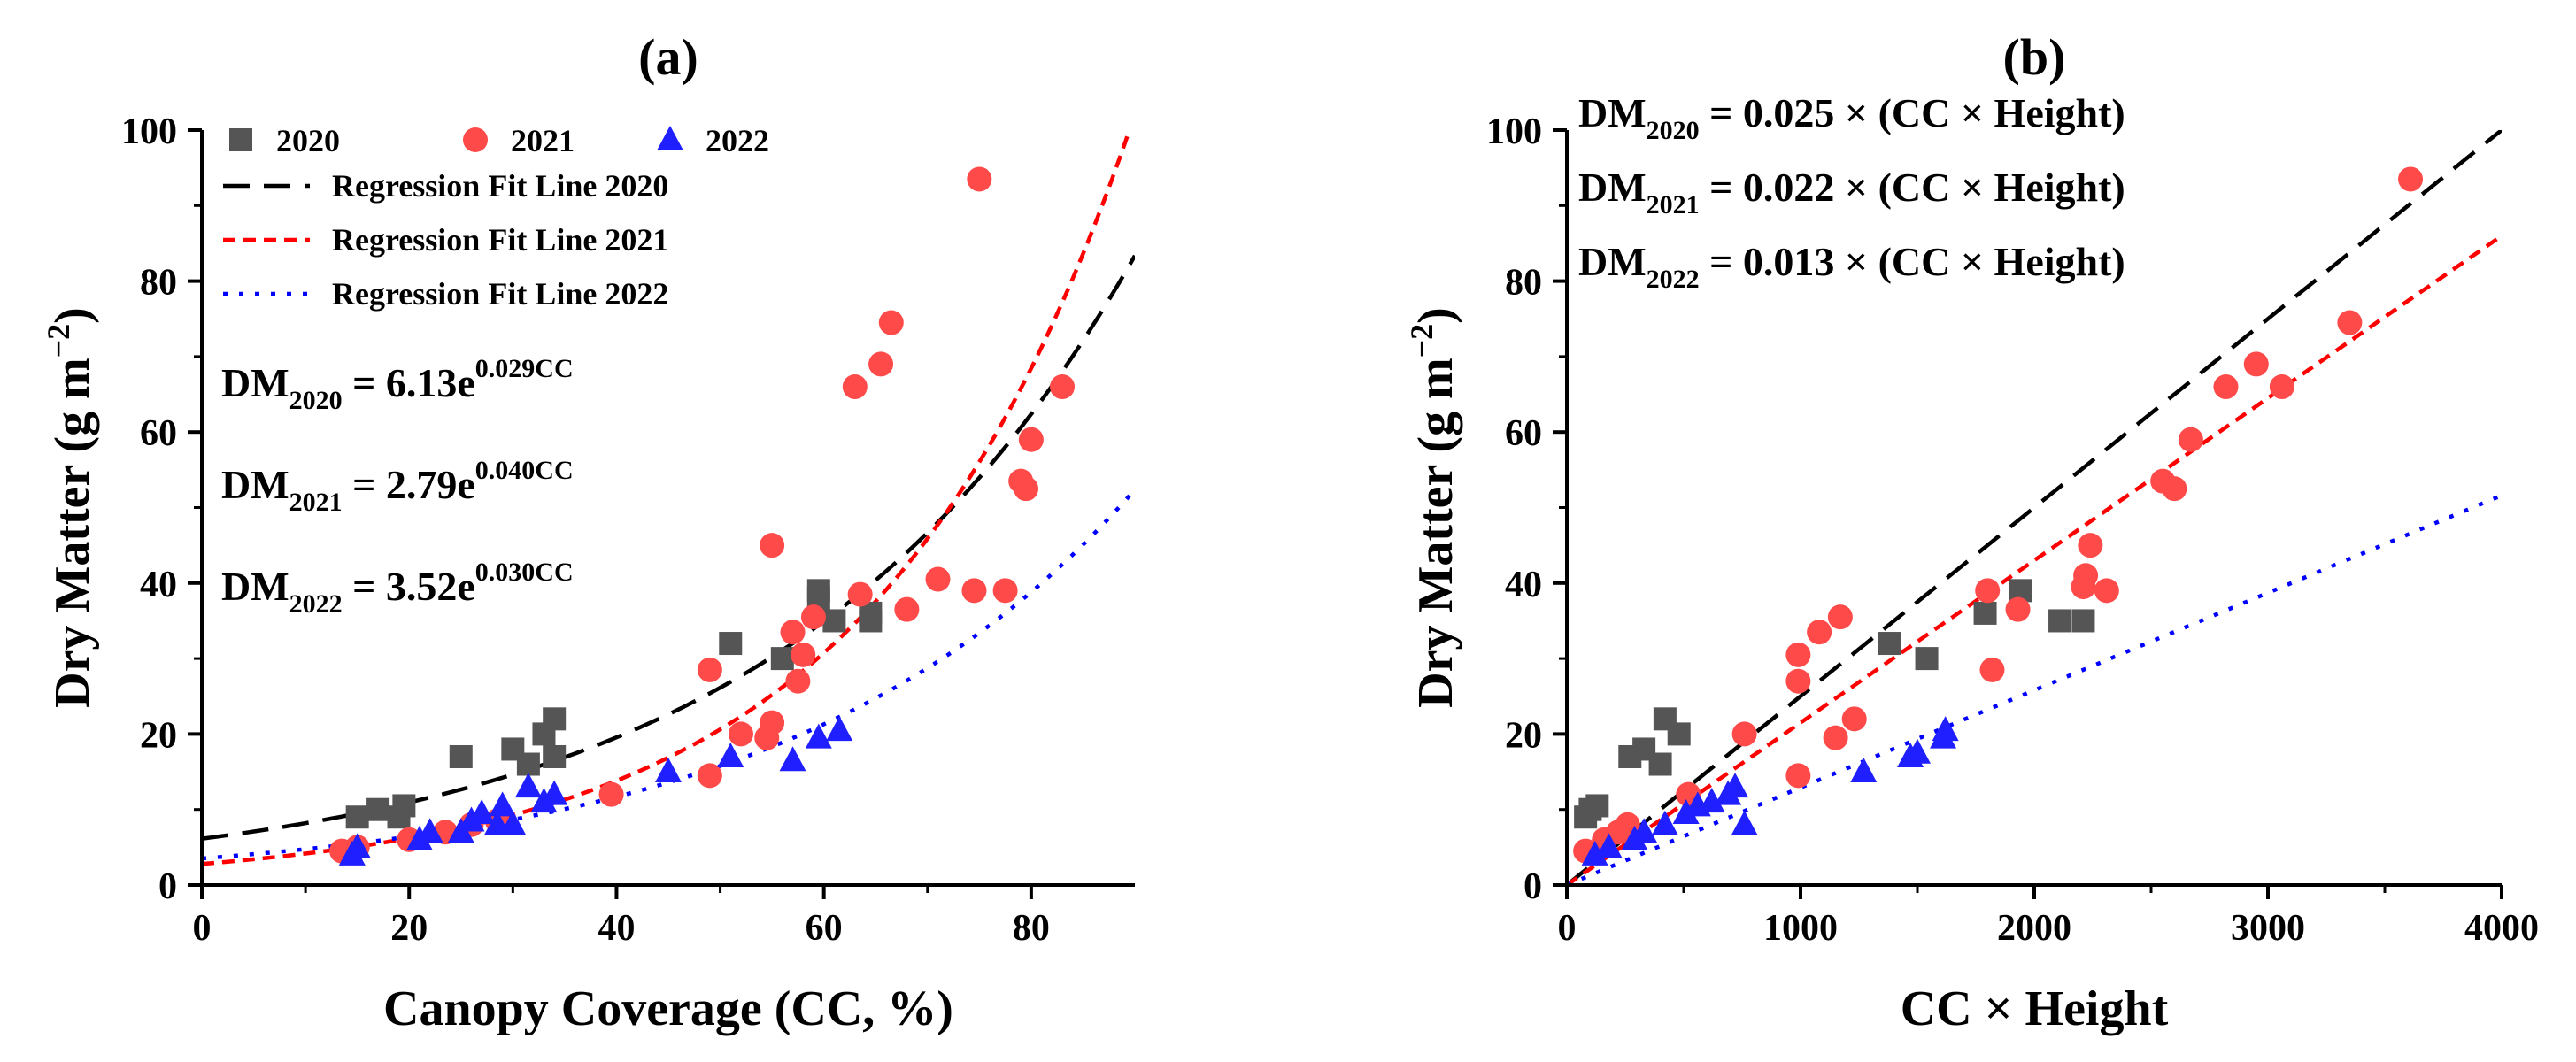 The image size is (2576, 1062). I want to click on y-tick-label: 20, so click(158, 735).